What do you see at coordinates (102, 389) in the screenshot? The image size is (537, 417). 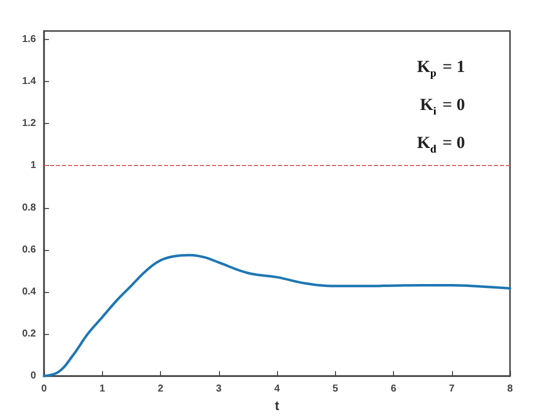 I see `x-tick-label: 1` at bounding box center [102, 389].